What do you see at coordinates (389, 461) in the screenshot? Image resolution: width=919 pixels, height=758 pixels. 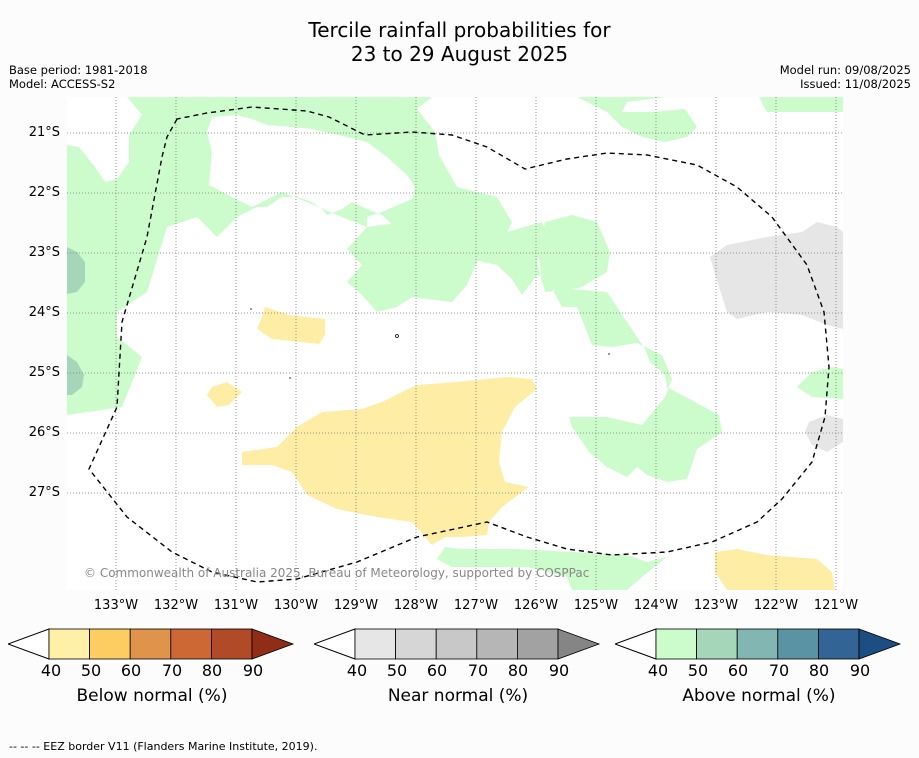 I see `below-normal-region-large` at bounding box center [389, 461].